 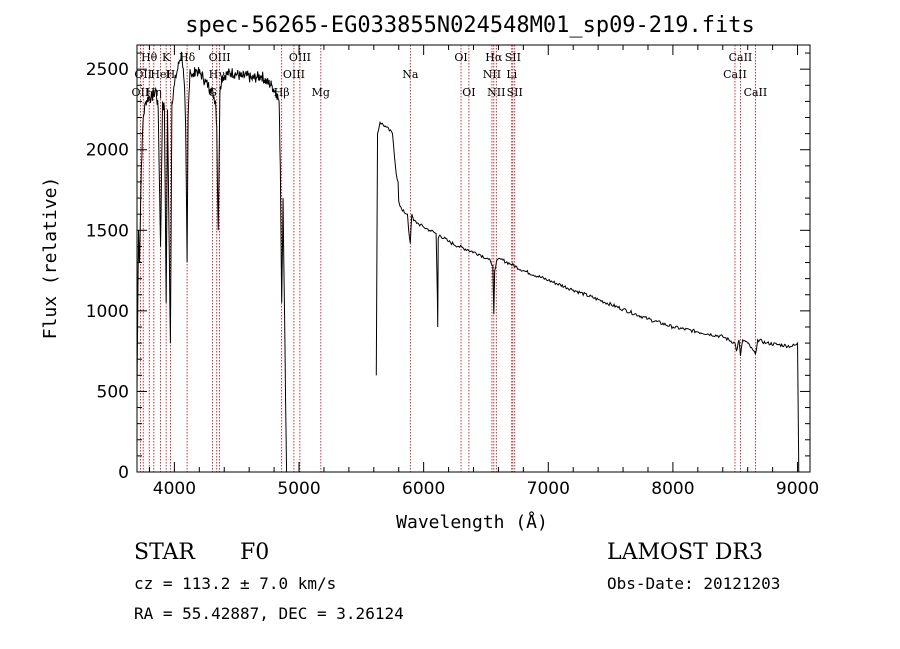 I want to click on y-tick-label: 2500, so click(x=107, y=70).